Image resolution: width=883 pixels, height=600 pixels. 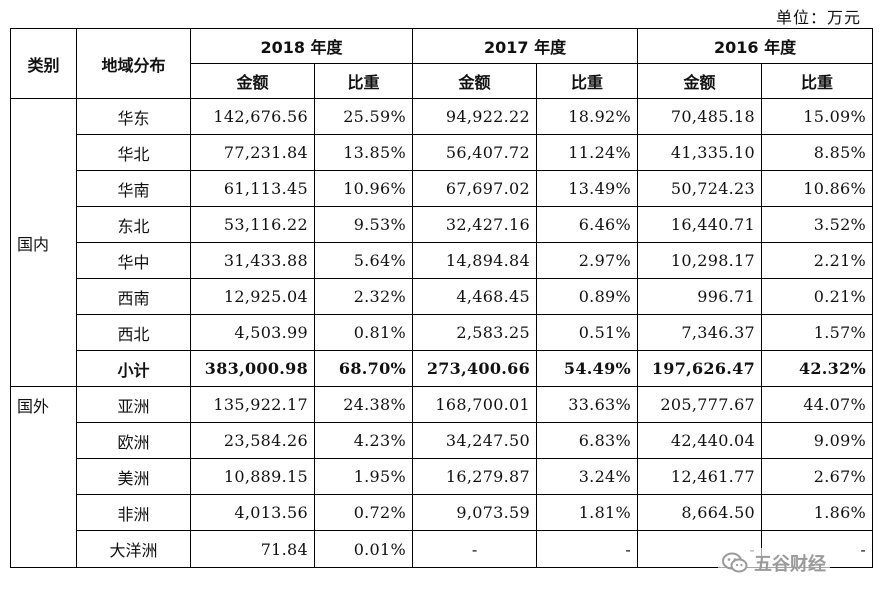 What do you see at coordinates (700, 404) in the screenshot?
I see `amount-2016: 205,777.67` at bounding box center [700, 404].